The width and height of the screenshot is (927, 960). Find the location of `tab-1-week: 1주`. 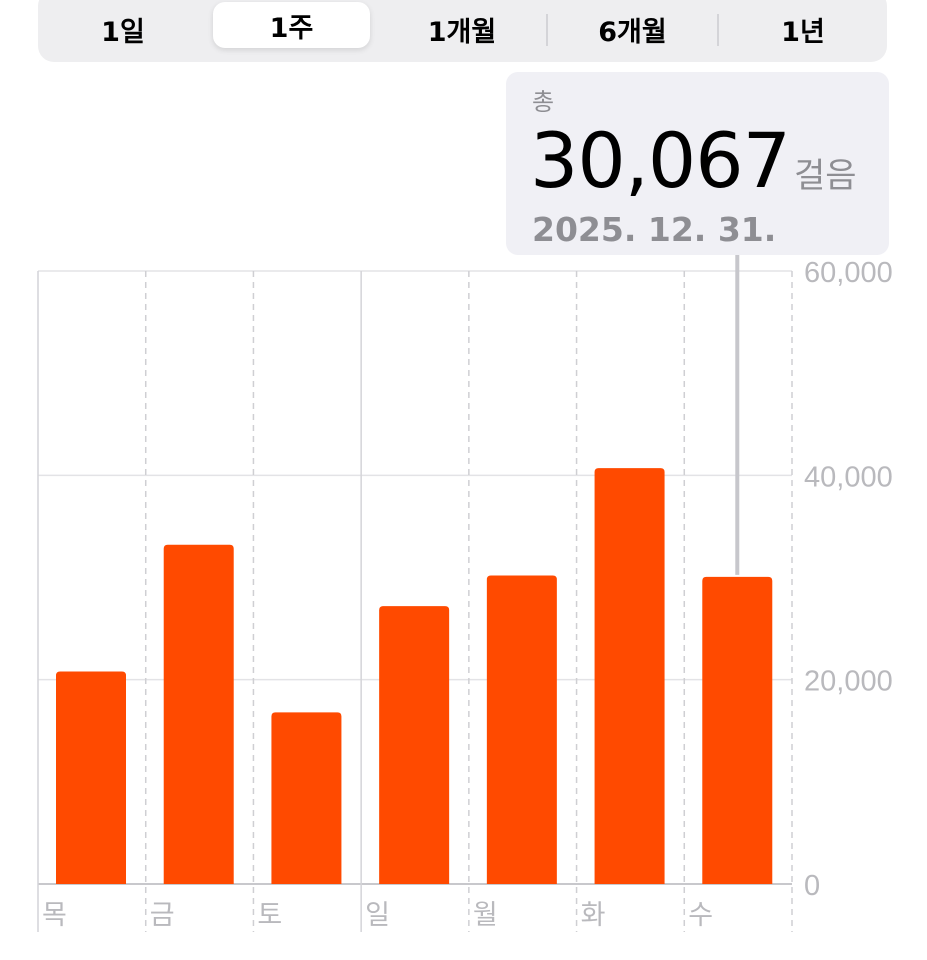

tab-1-week: 1주 is located at coordinates (291, 25).